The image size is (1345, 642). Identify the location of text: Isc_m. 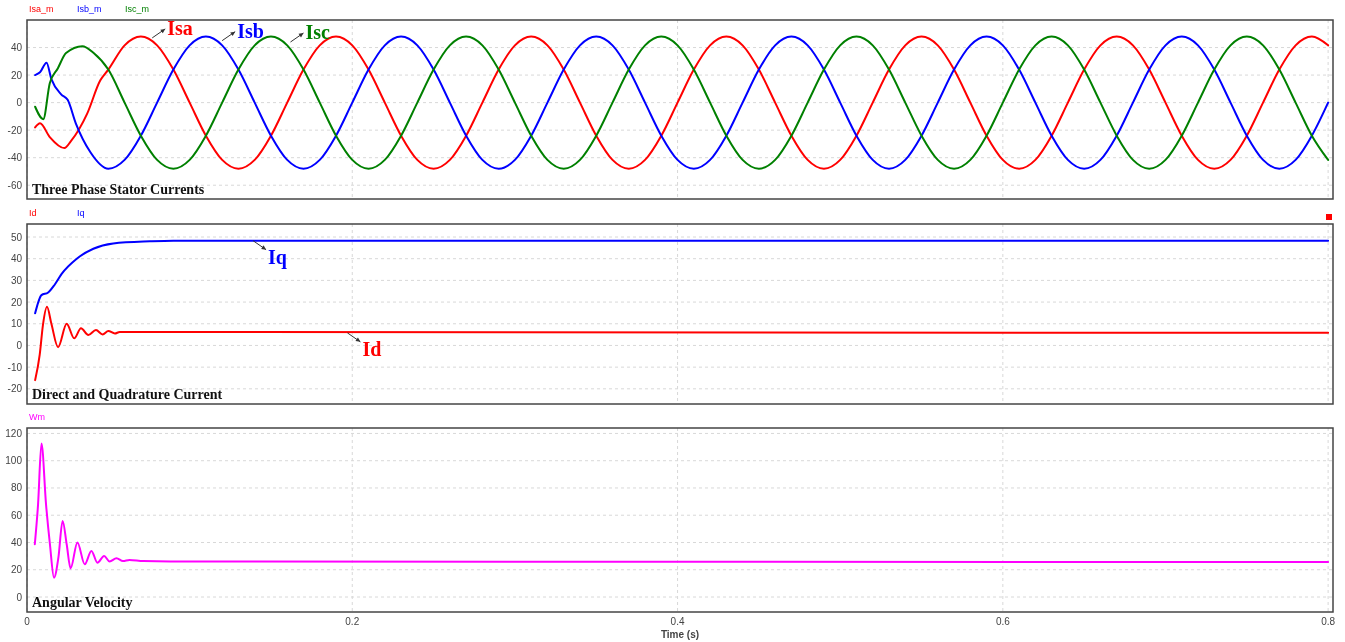
(137, 9).